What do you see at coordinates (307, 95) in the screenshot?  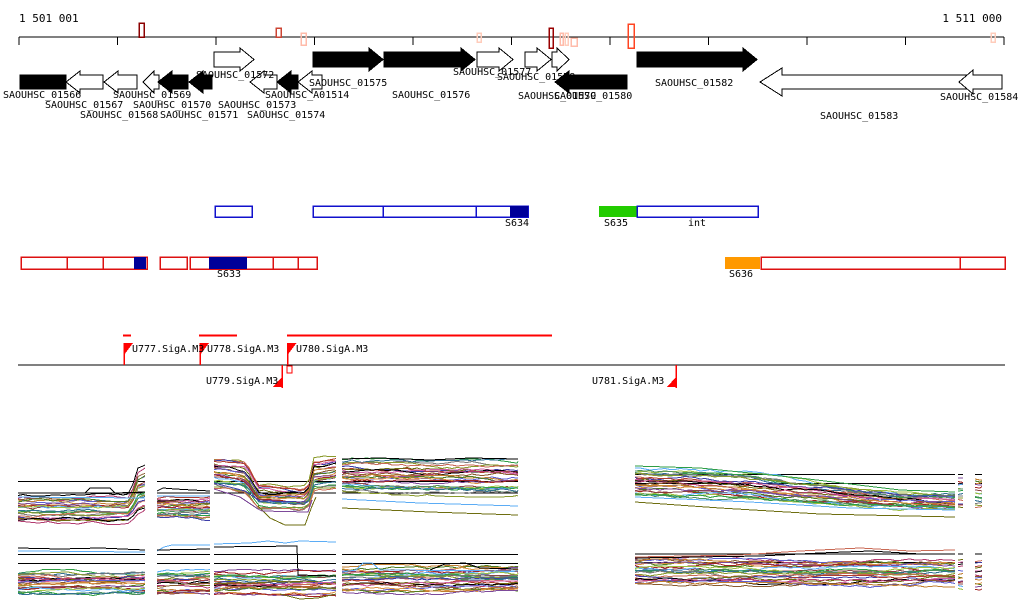 I see `gene-label: SAOUHSC_A01514` at bounding box center [307, 95].